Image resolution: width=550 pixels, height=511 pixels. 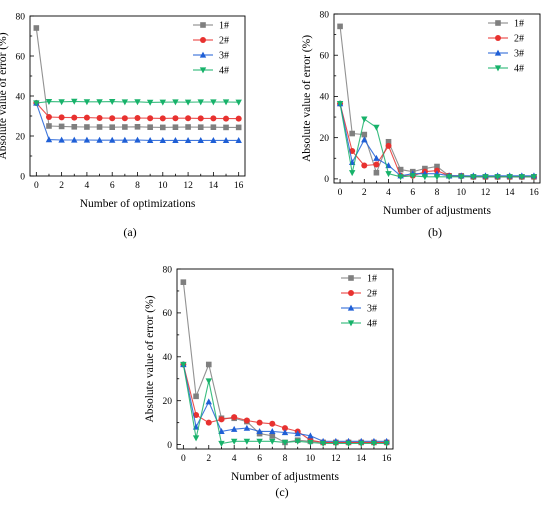 What do you see at coordinates (285, 459) in the screenshot?
I see `panel-c-x-tick-label: 8` at bounding box center [285, 459].